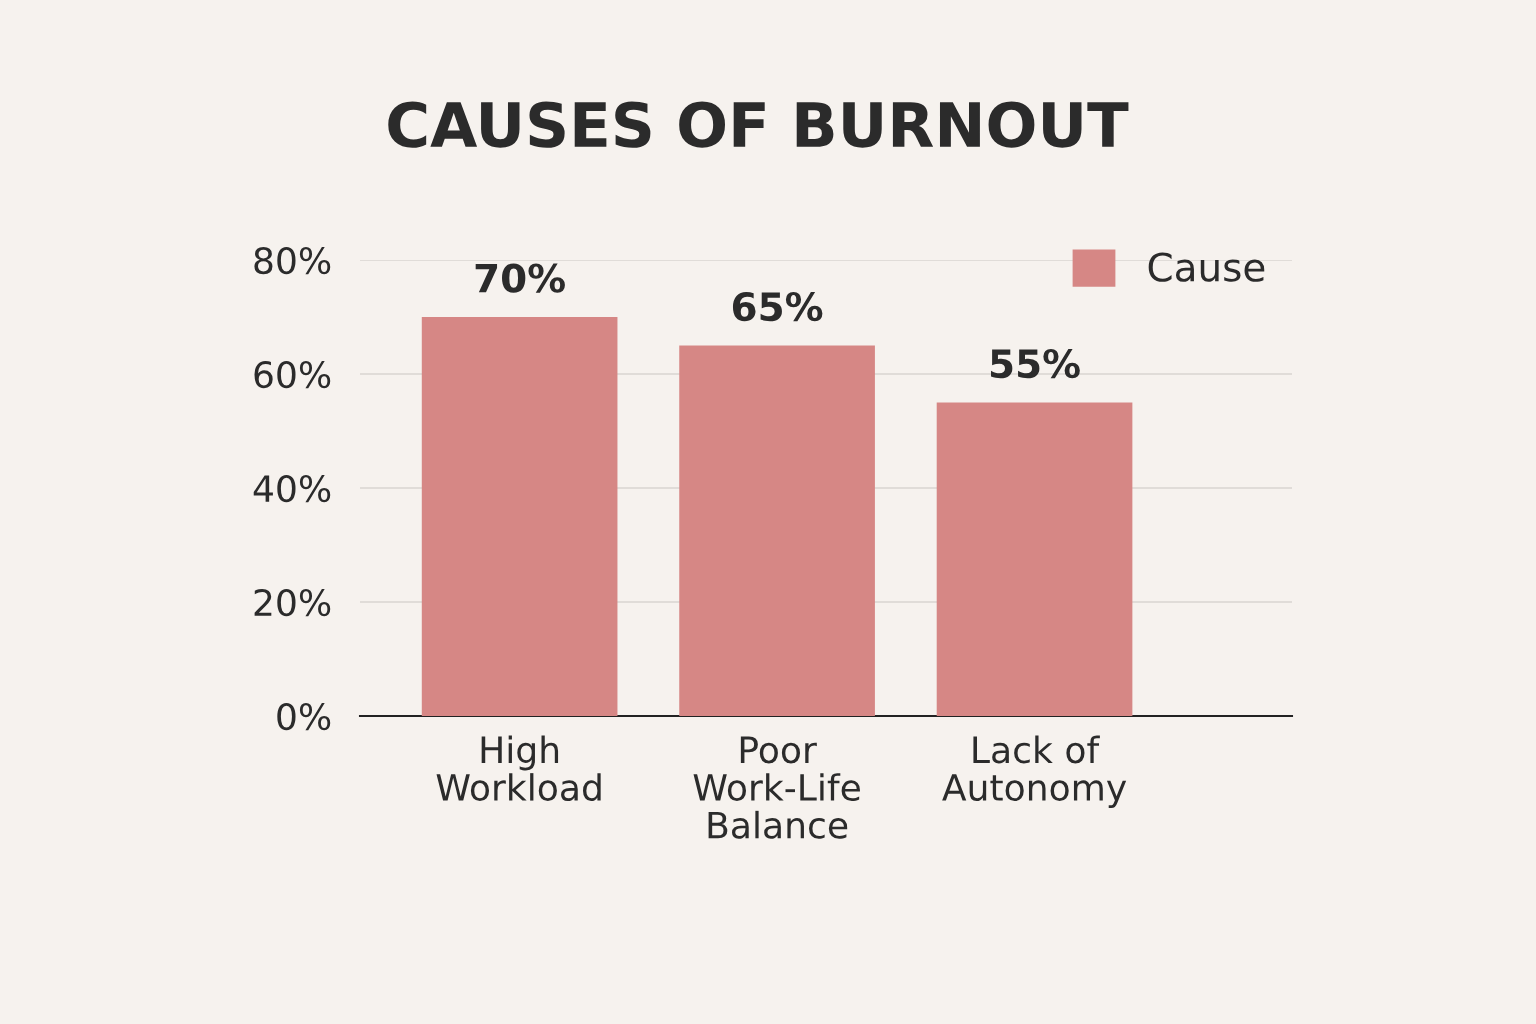  Describe the element at coordinates (292, 260) in the screenshot. I see `y-tick-label: 80%` at that location.